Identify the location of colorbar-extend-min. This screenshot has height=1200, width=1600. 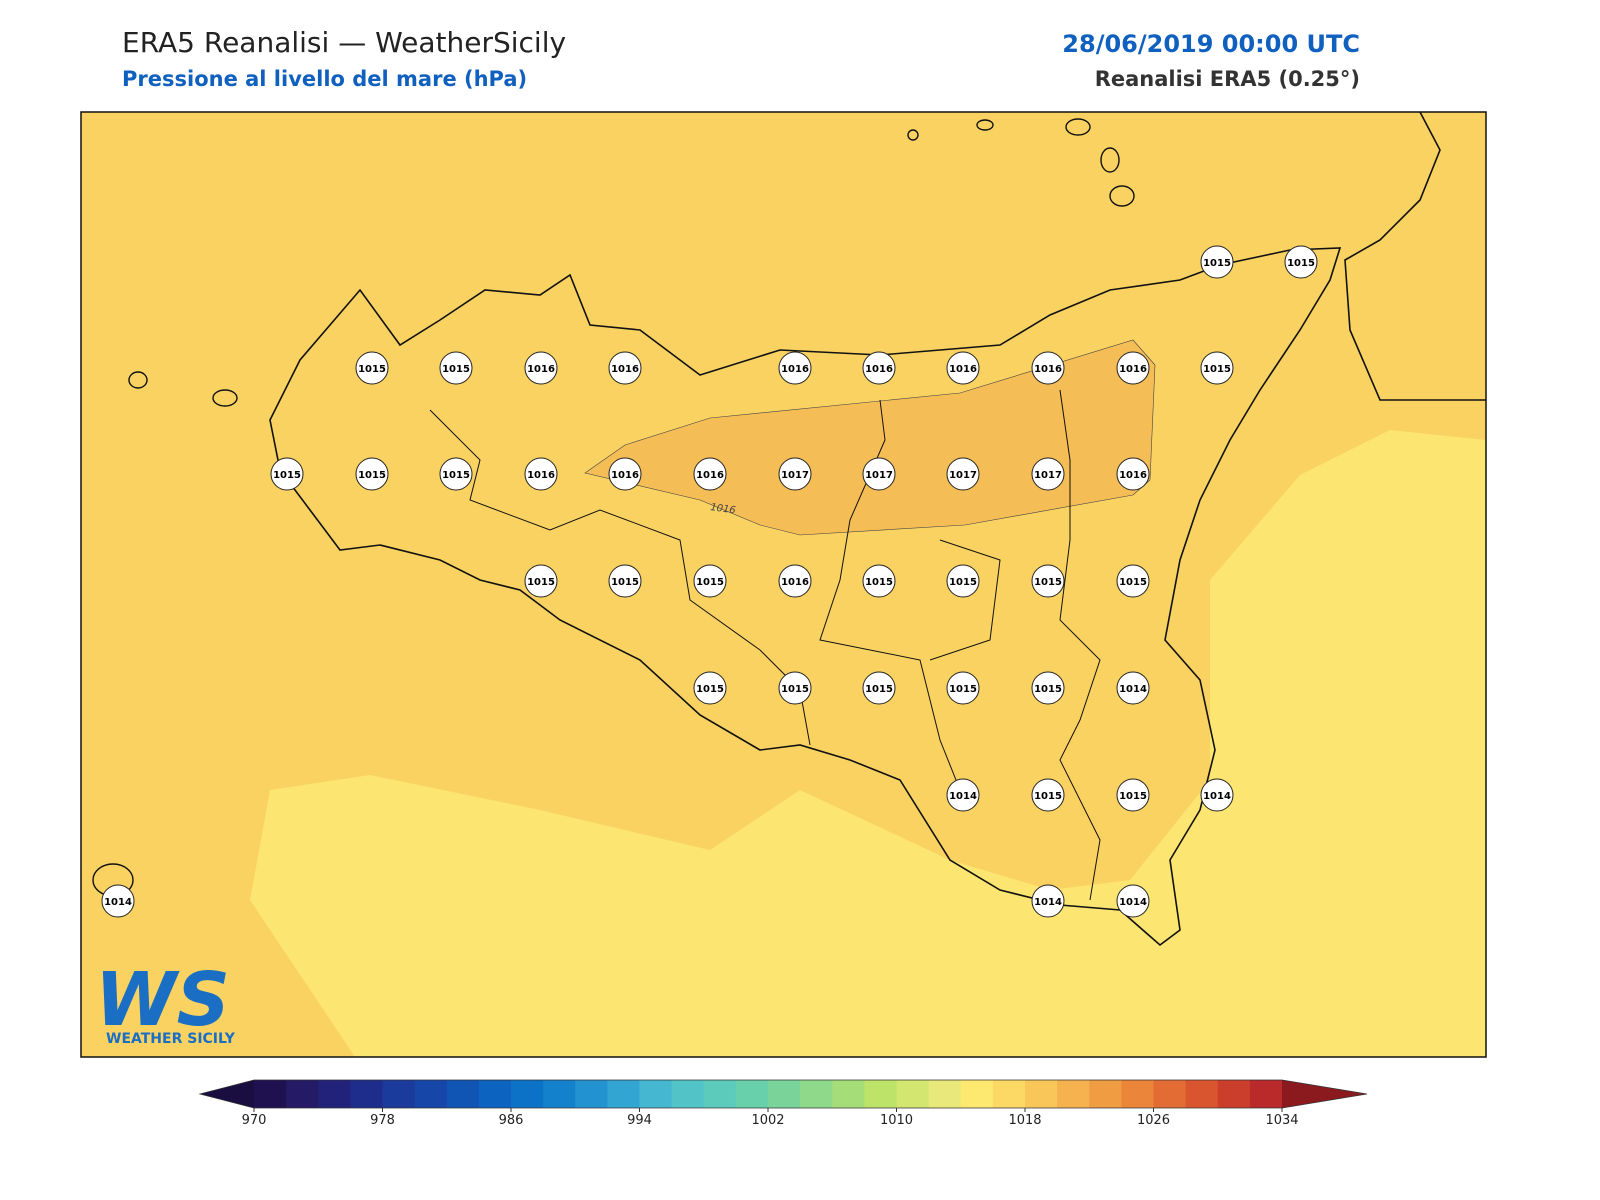
(227, 1094).